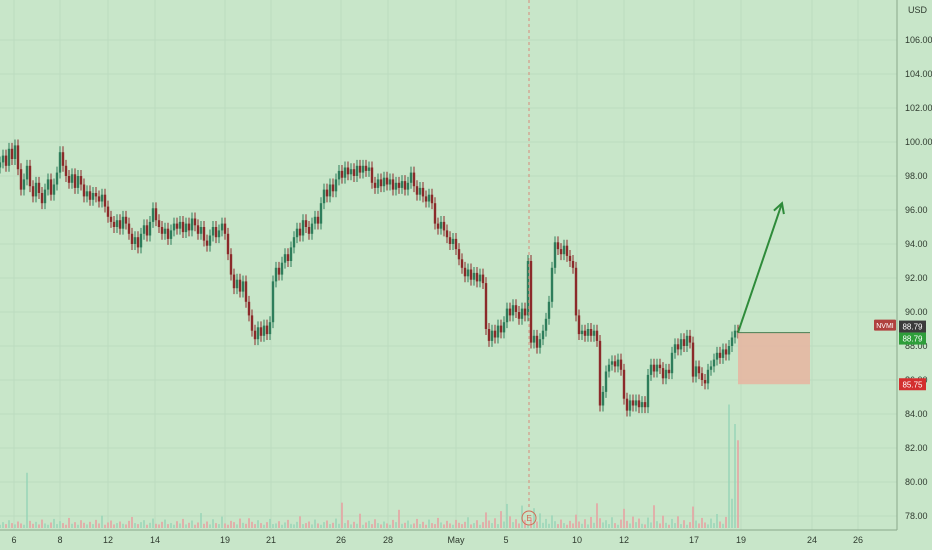 This screenshot has height=550, width=932. Describe the element at coordinates (885, 325) in the screenshot. I see `symbol-tag` at that location.